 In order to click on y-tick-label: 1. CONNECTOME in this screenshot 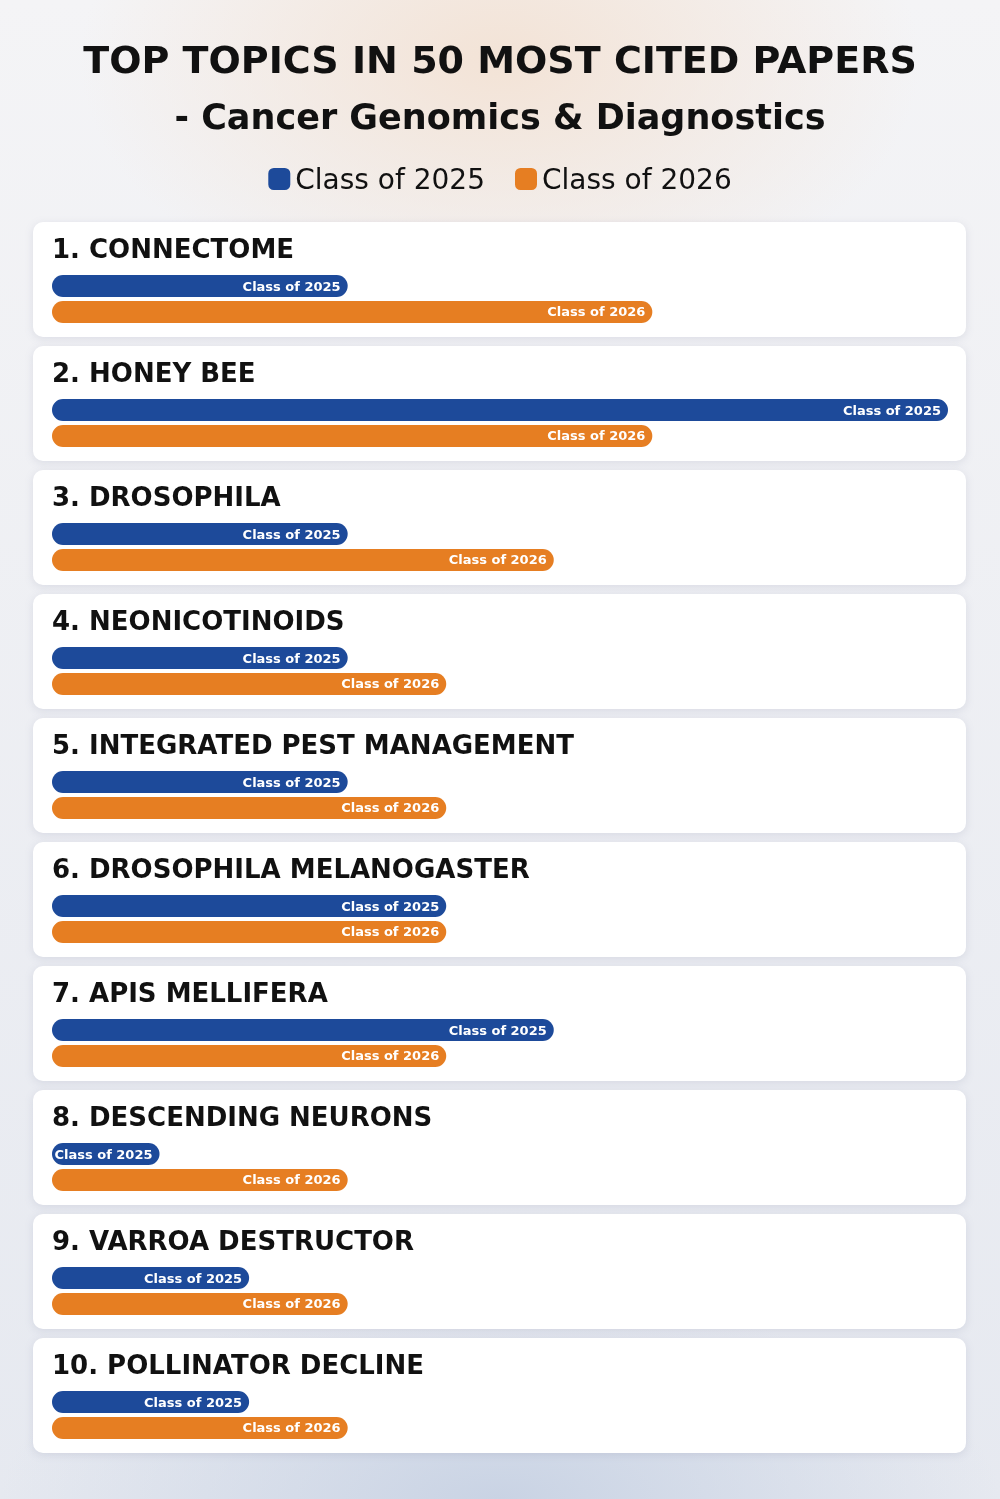, I will do `click(173, 249)`.